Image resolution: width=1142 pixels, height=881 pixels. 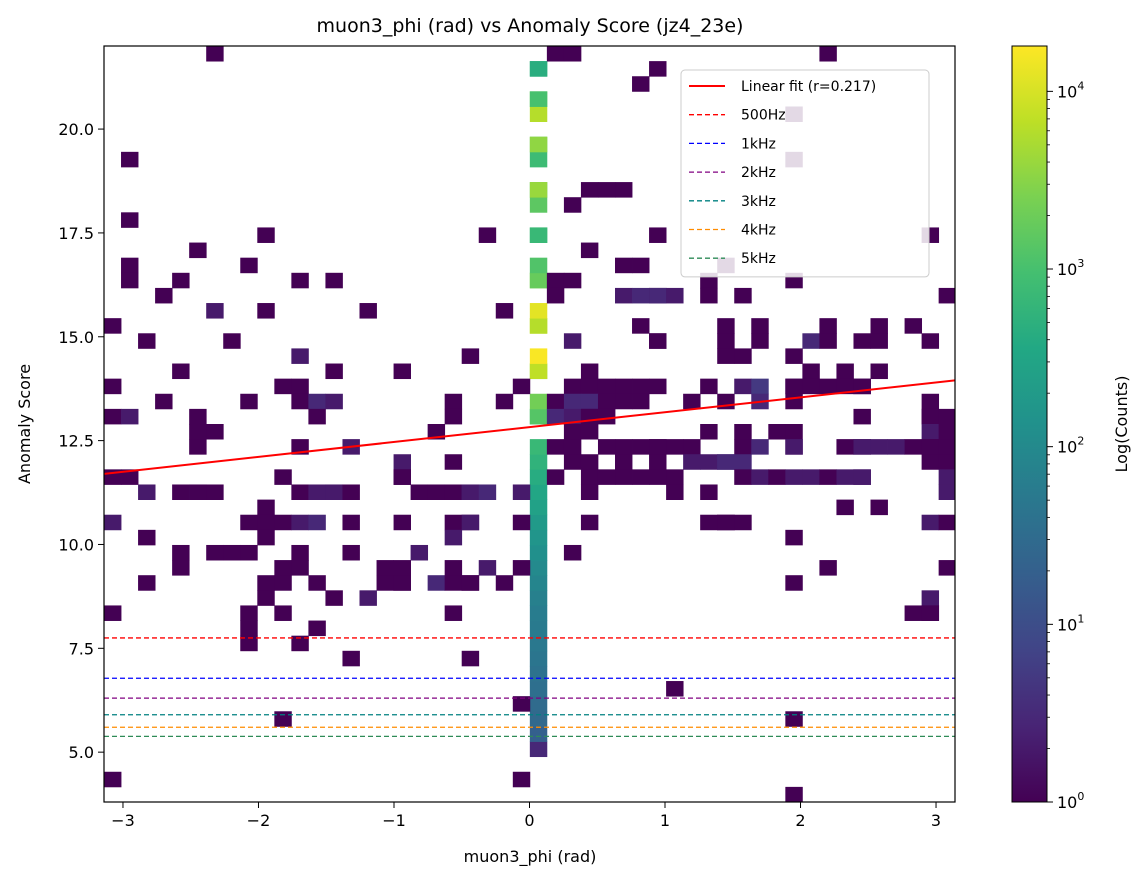 I want to click on threshold-lines, so click(x=529, y=687).